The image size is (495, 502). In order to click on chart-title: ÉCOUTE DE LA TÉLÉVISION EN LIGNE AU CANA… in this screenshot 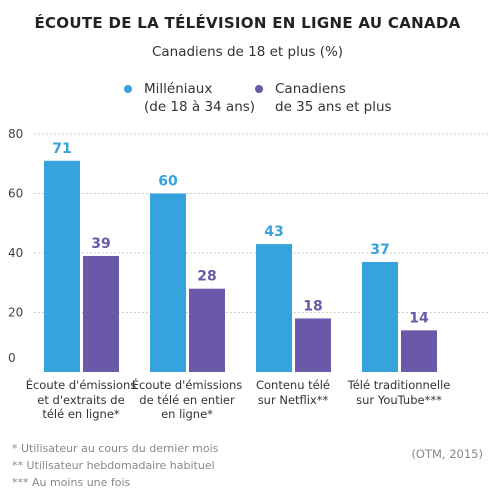, I will do `click(247, 23)`.